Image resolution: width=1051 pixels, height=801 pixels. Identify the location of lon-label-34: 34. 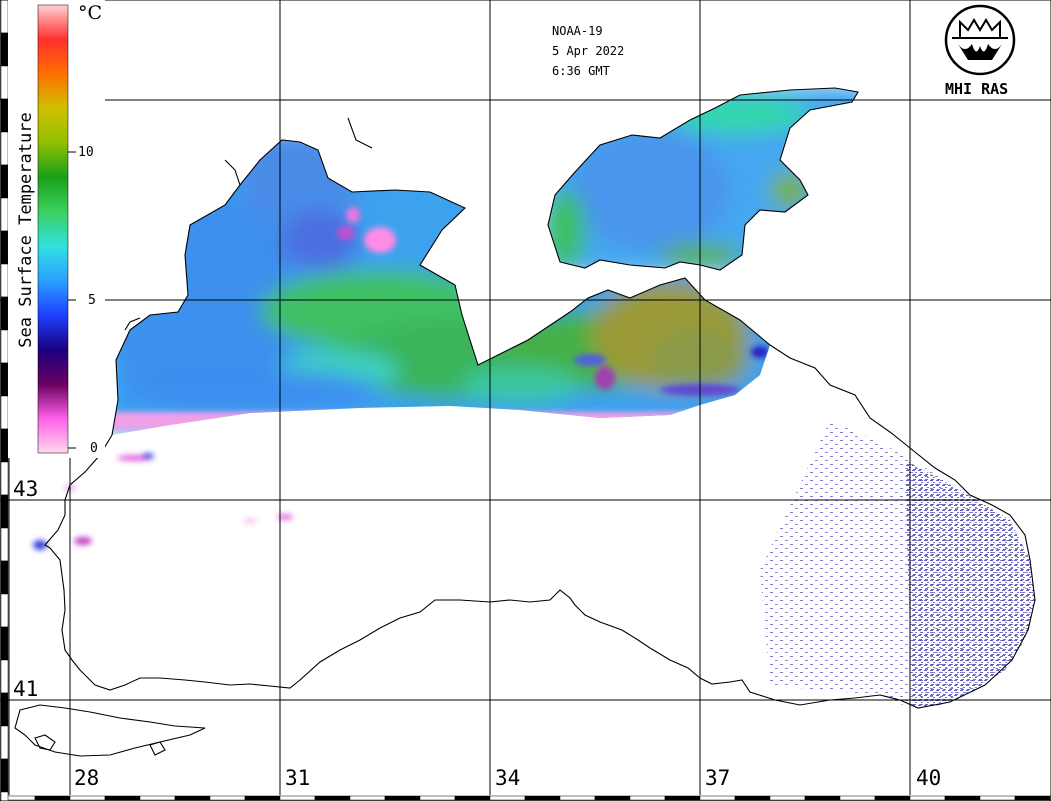
(508, 778).